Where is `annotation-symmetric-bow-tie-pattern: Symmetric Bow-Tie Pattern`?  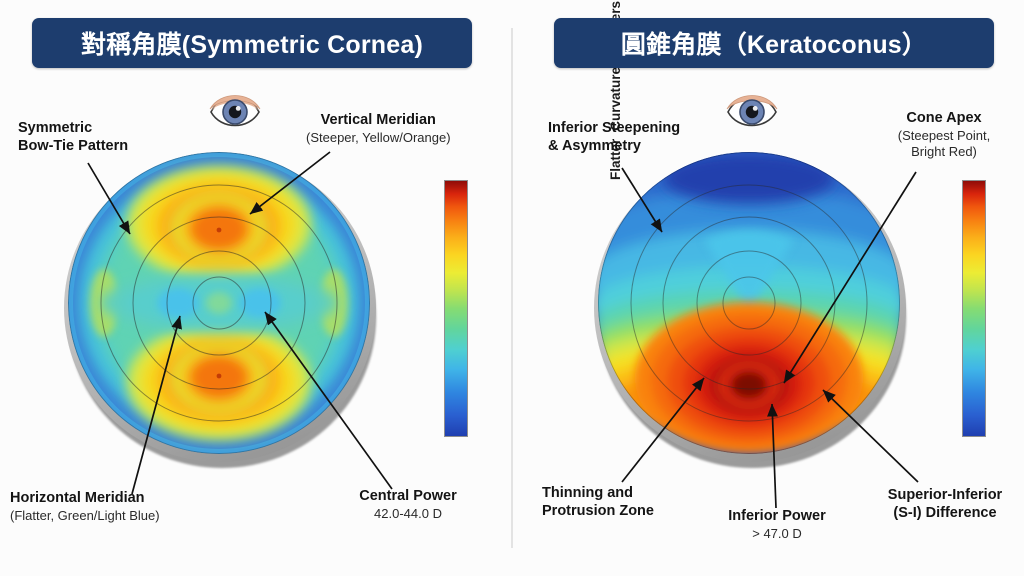 annotation-symmetric-bow-tie-pattern: Symmetric Bow-Tie Pattern is located at coordinates (73, 137).